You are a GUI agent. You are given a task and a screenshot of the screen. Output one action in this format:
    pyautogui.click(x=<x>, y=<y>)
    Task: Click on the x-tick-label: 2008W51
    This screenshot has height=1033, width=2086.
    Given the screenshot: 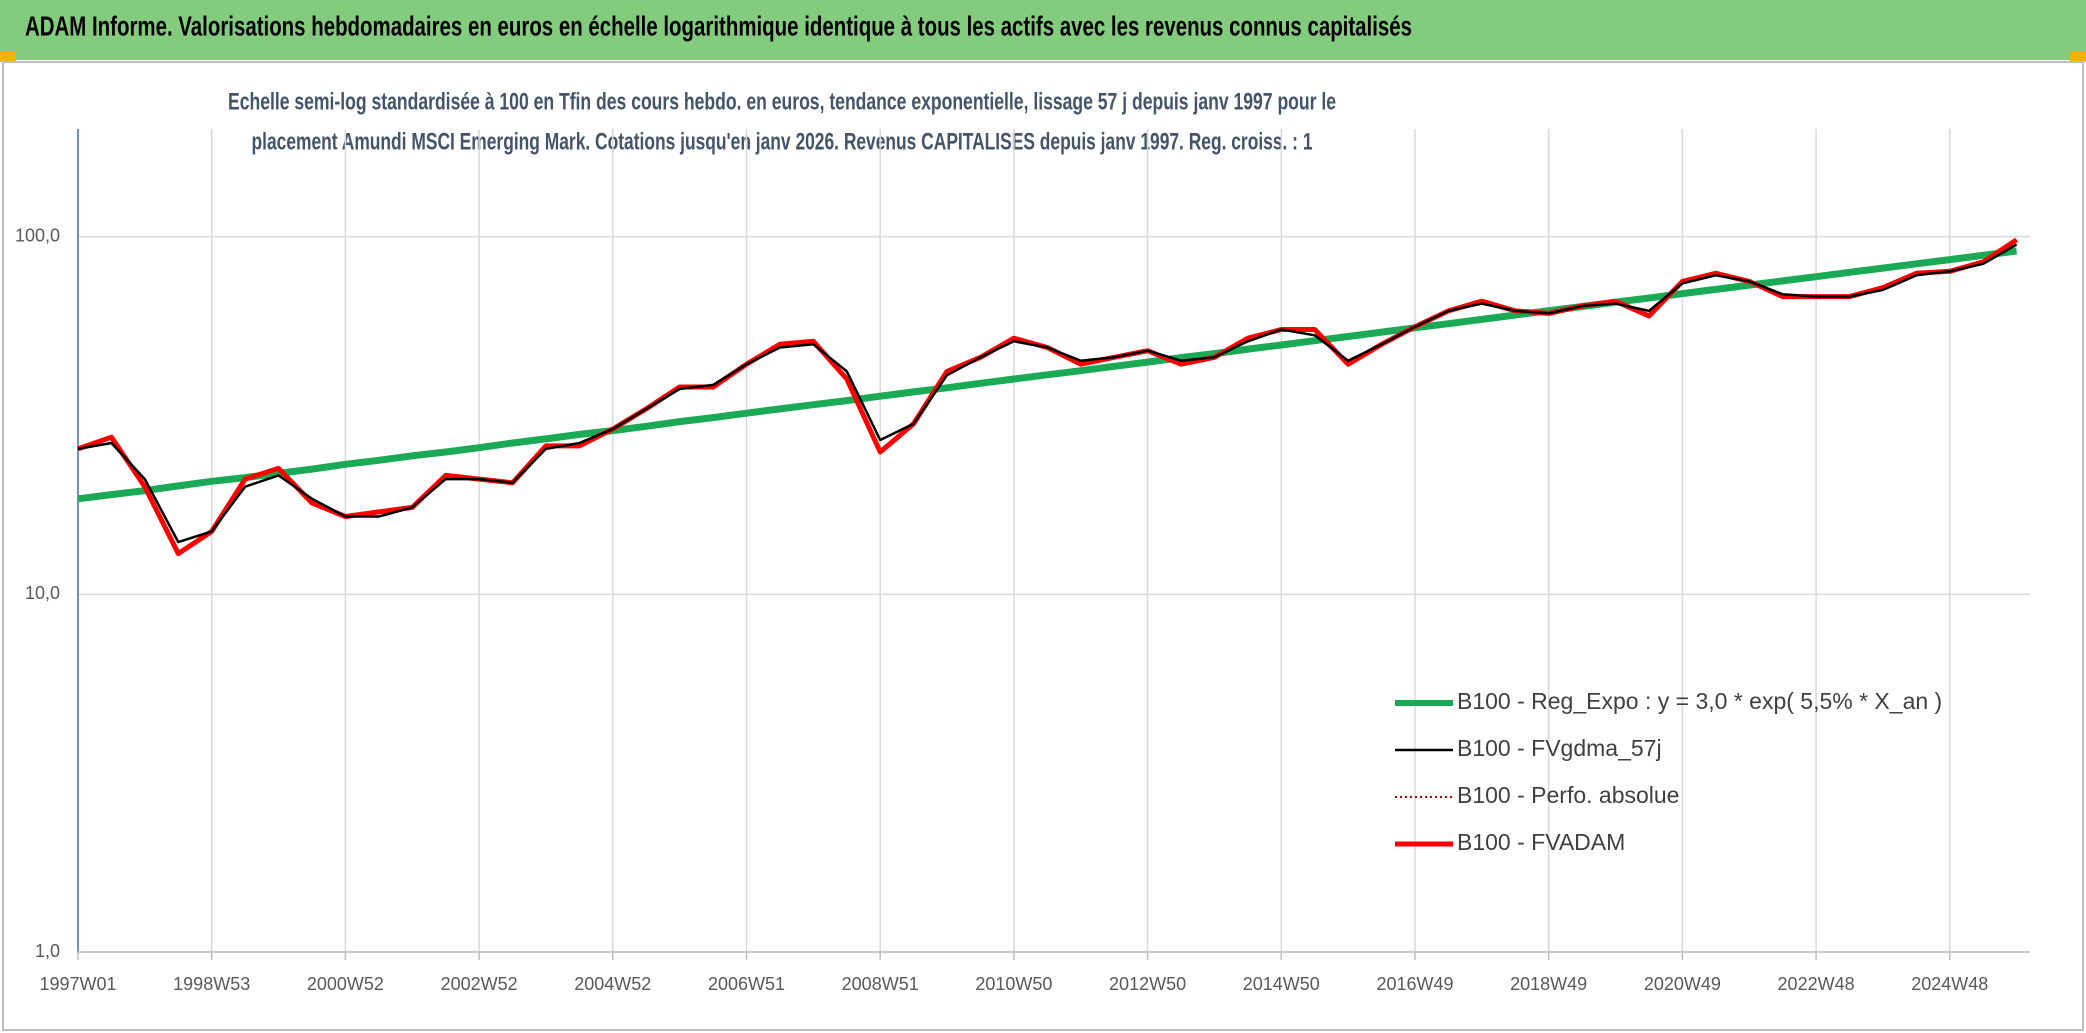 What is the action you would take?
    pyautogui.click(x=880, y=984)
    